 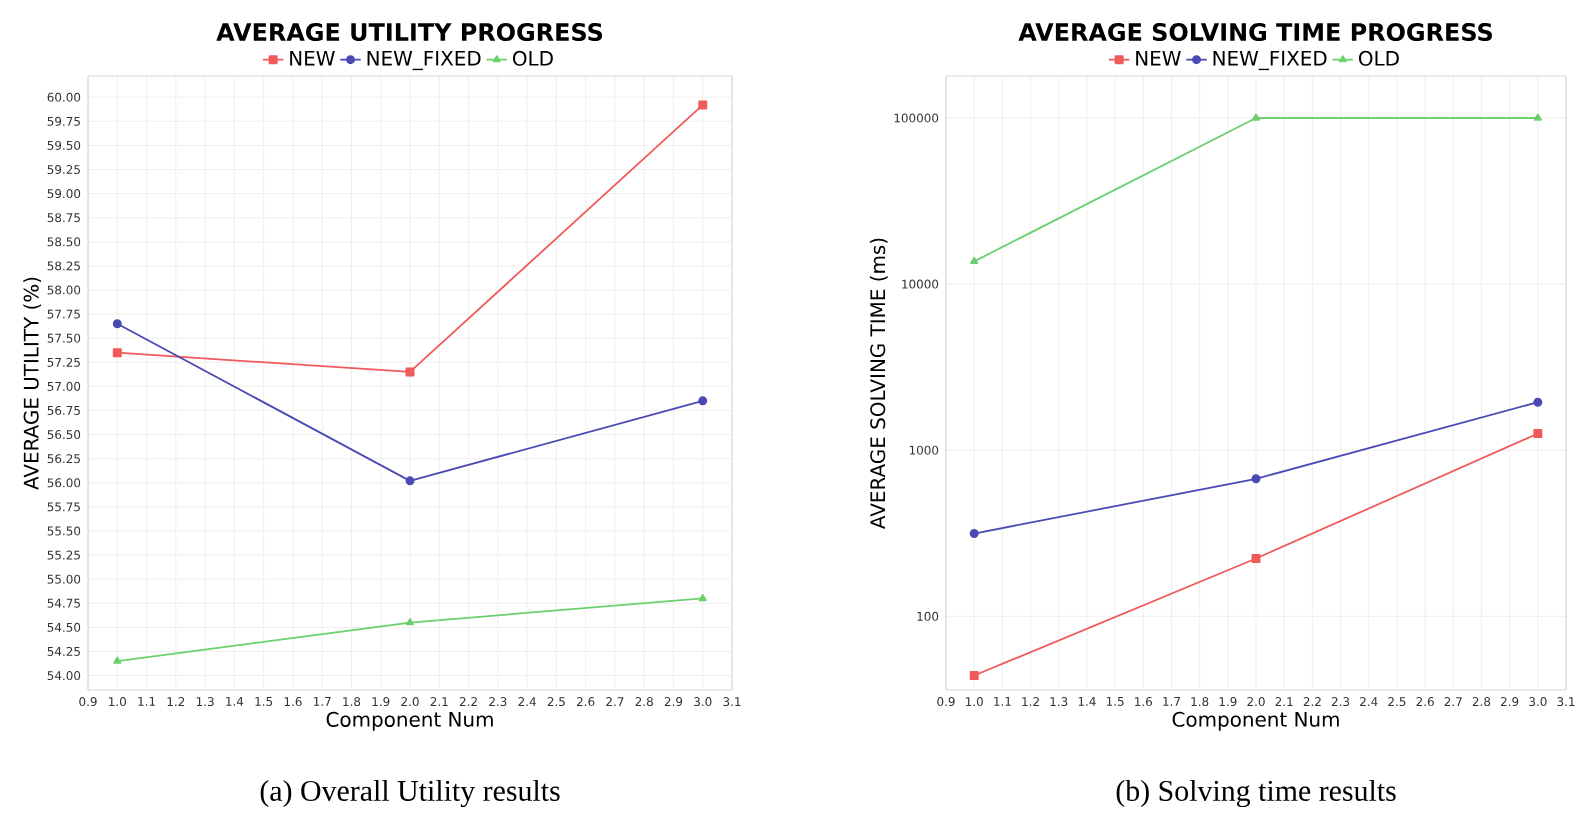 What do you see at coordinates (1256, 793) in the screenshot?
I see `text: (b) Solving time results` at bounding box center [1256, 793].